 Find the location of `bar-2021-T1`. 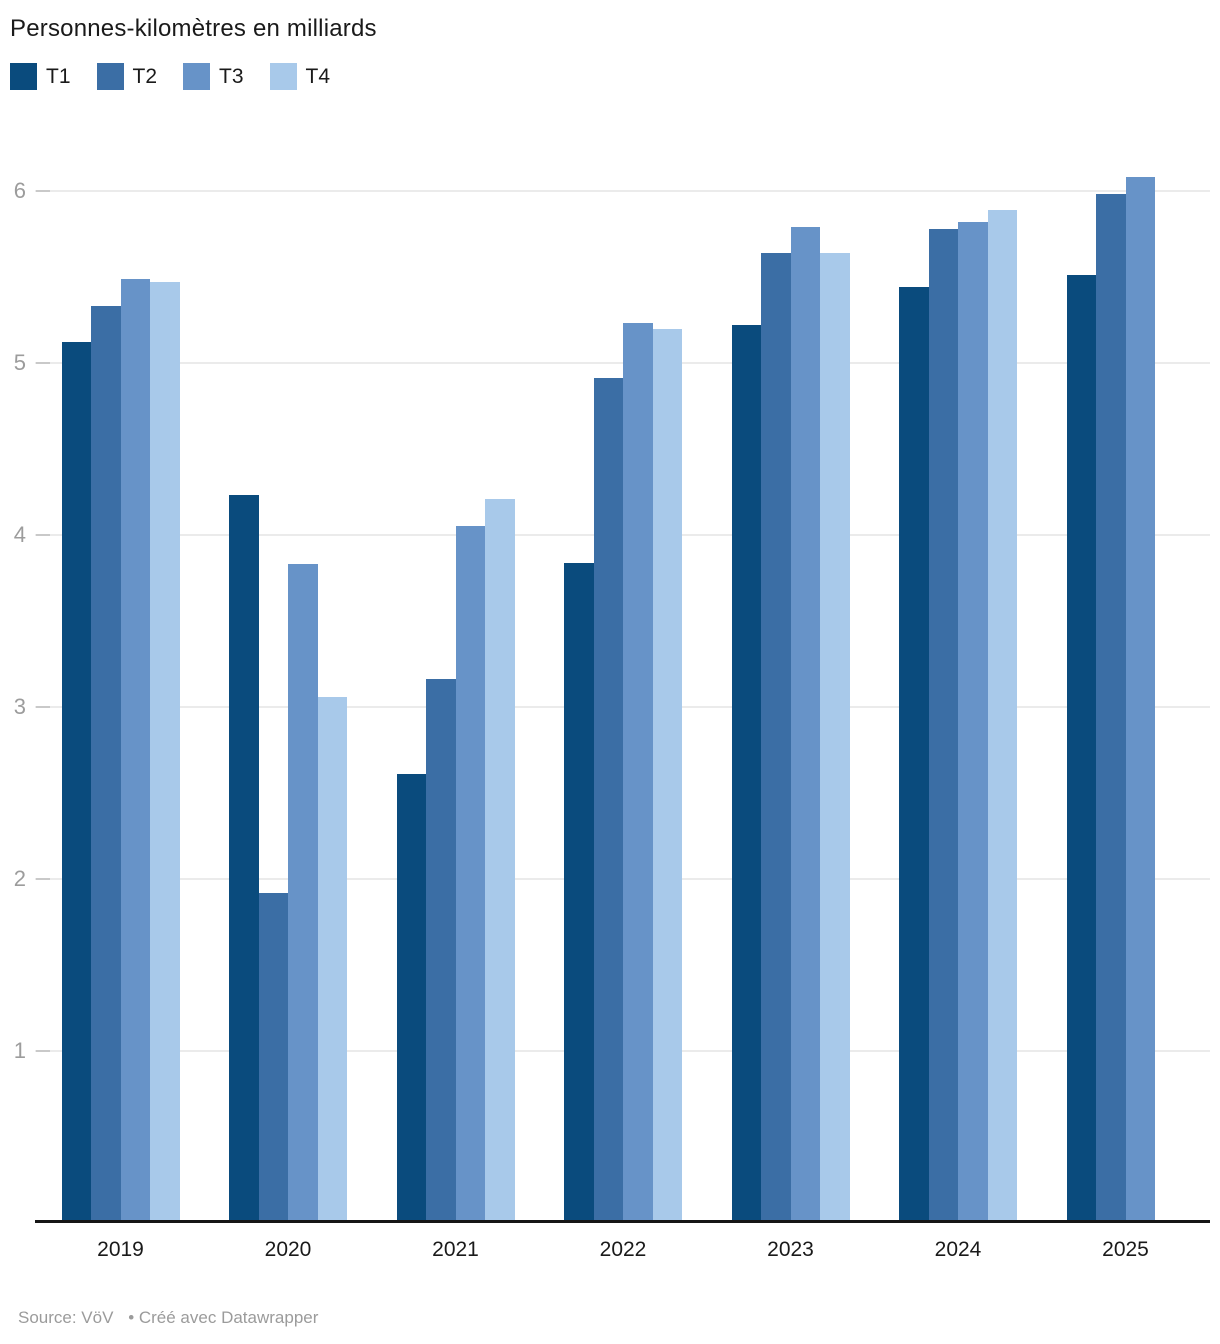

bar-2021-T1 is located at coordinates (411, 998).